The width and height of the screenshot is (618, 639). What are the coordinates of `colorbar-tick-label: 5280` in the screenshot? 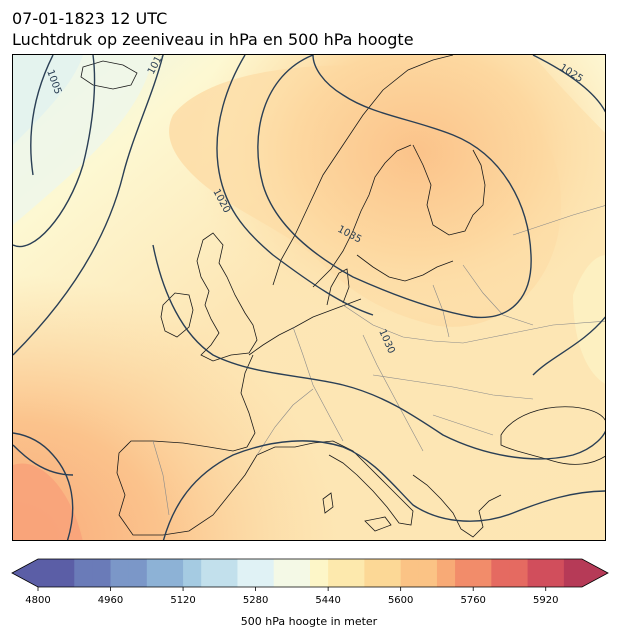 It's located at (255, 600).